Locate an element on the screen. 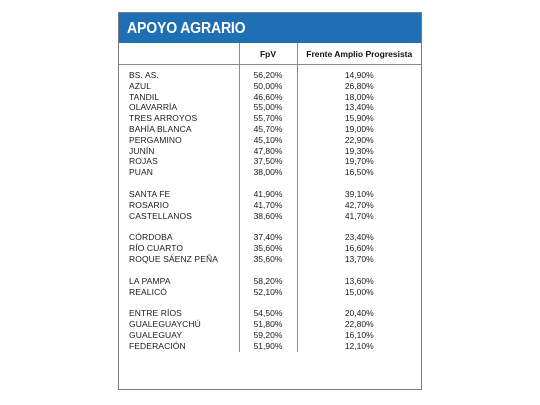  location-cell: LA PAMPA is located at coordinates (150, 280).